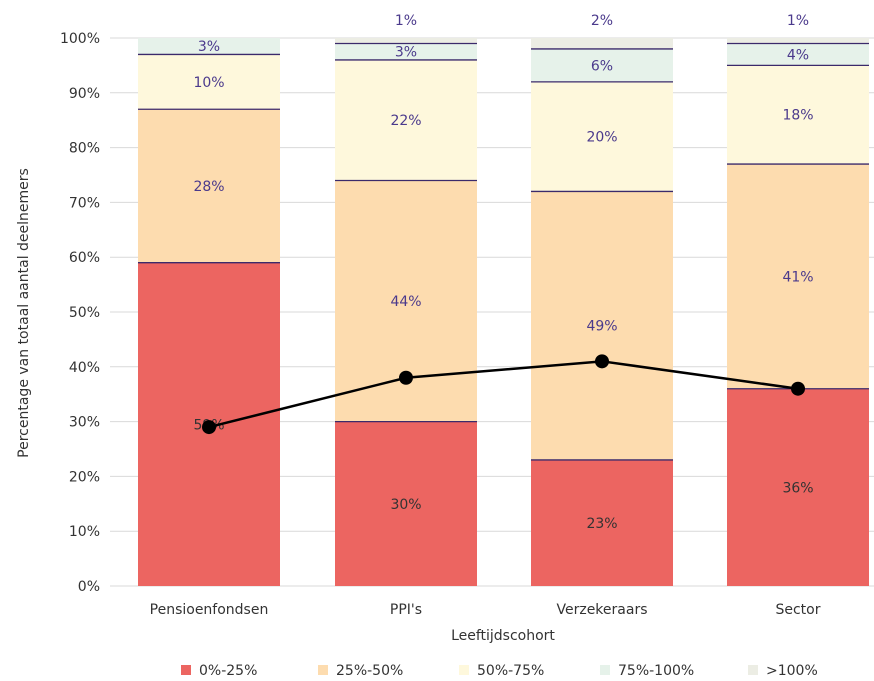  I want to click on x-tick-label: PPI's, so click(406, 610).